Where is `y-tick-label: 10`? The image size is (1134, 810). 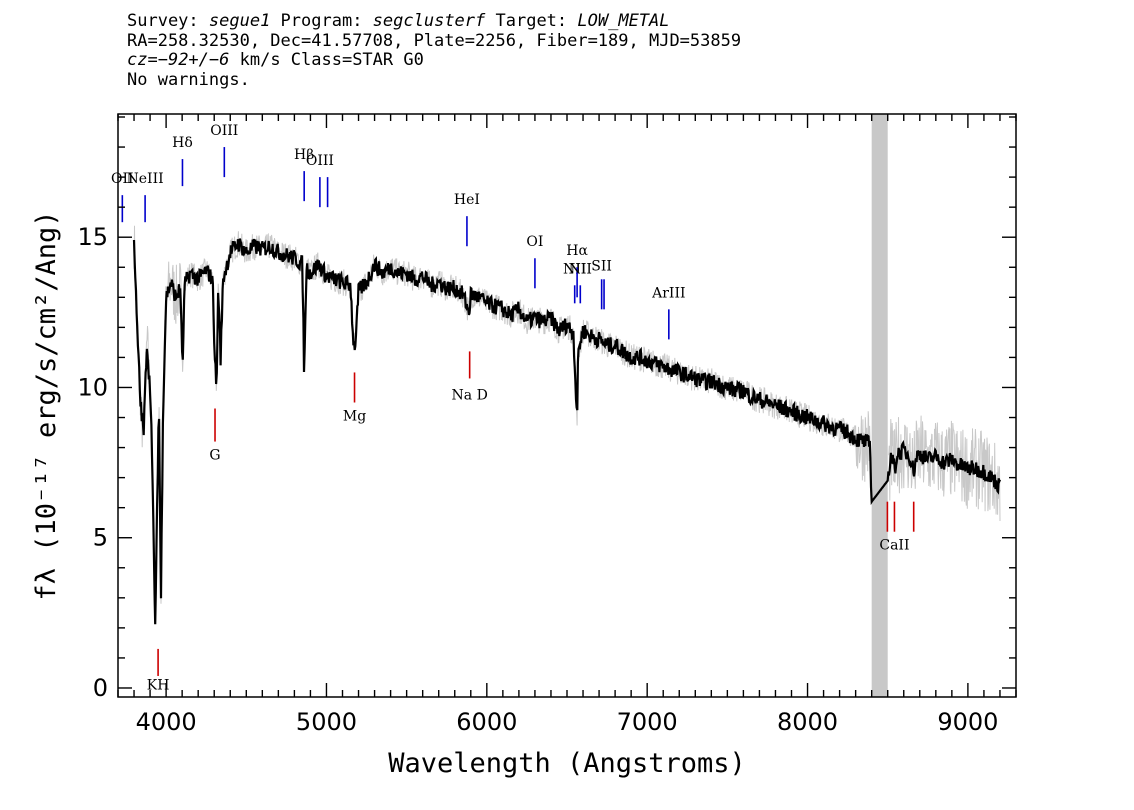
y-tick-label: 10 is located at coordinates (92, 387).